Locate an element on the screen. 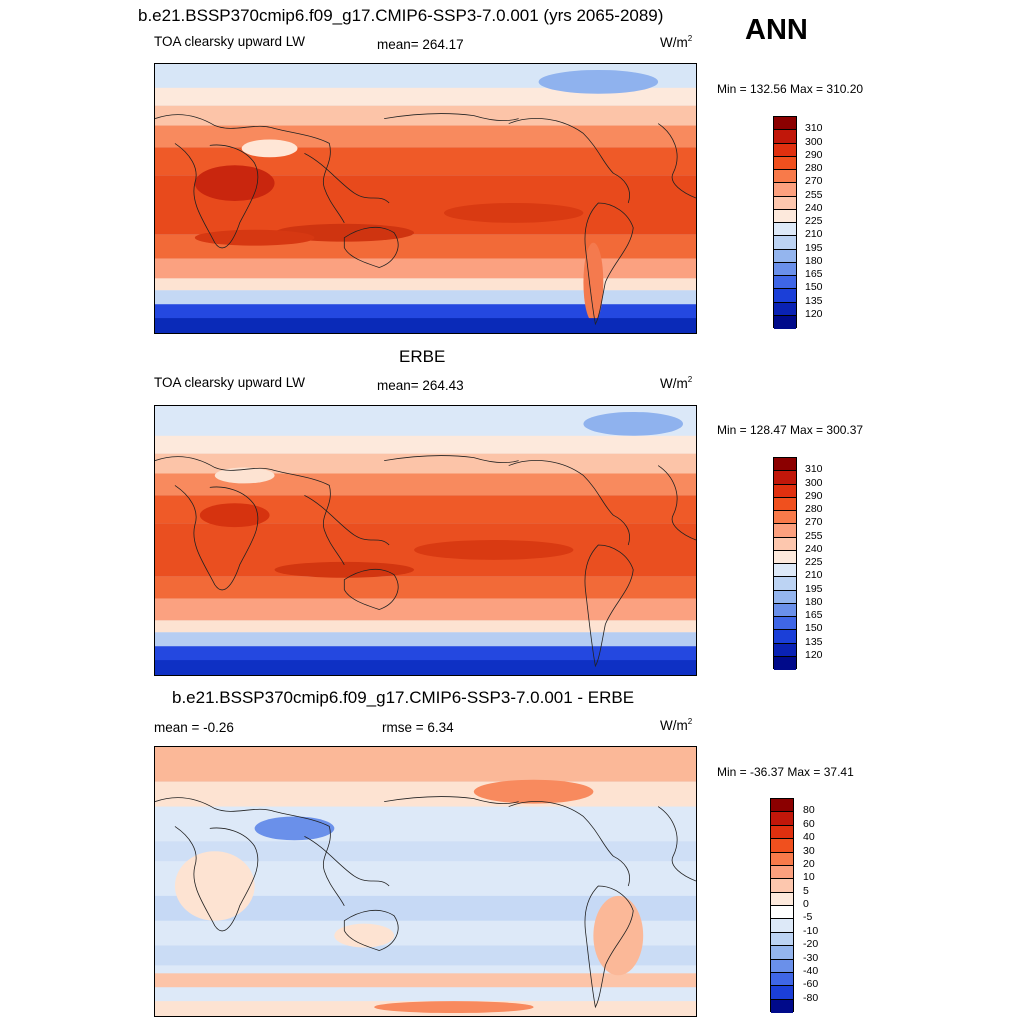 This screenshot has width=1024, height=1024. colorbar-tick-label: -40 is located at coordinates (811, 970).